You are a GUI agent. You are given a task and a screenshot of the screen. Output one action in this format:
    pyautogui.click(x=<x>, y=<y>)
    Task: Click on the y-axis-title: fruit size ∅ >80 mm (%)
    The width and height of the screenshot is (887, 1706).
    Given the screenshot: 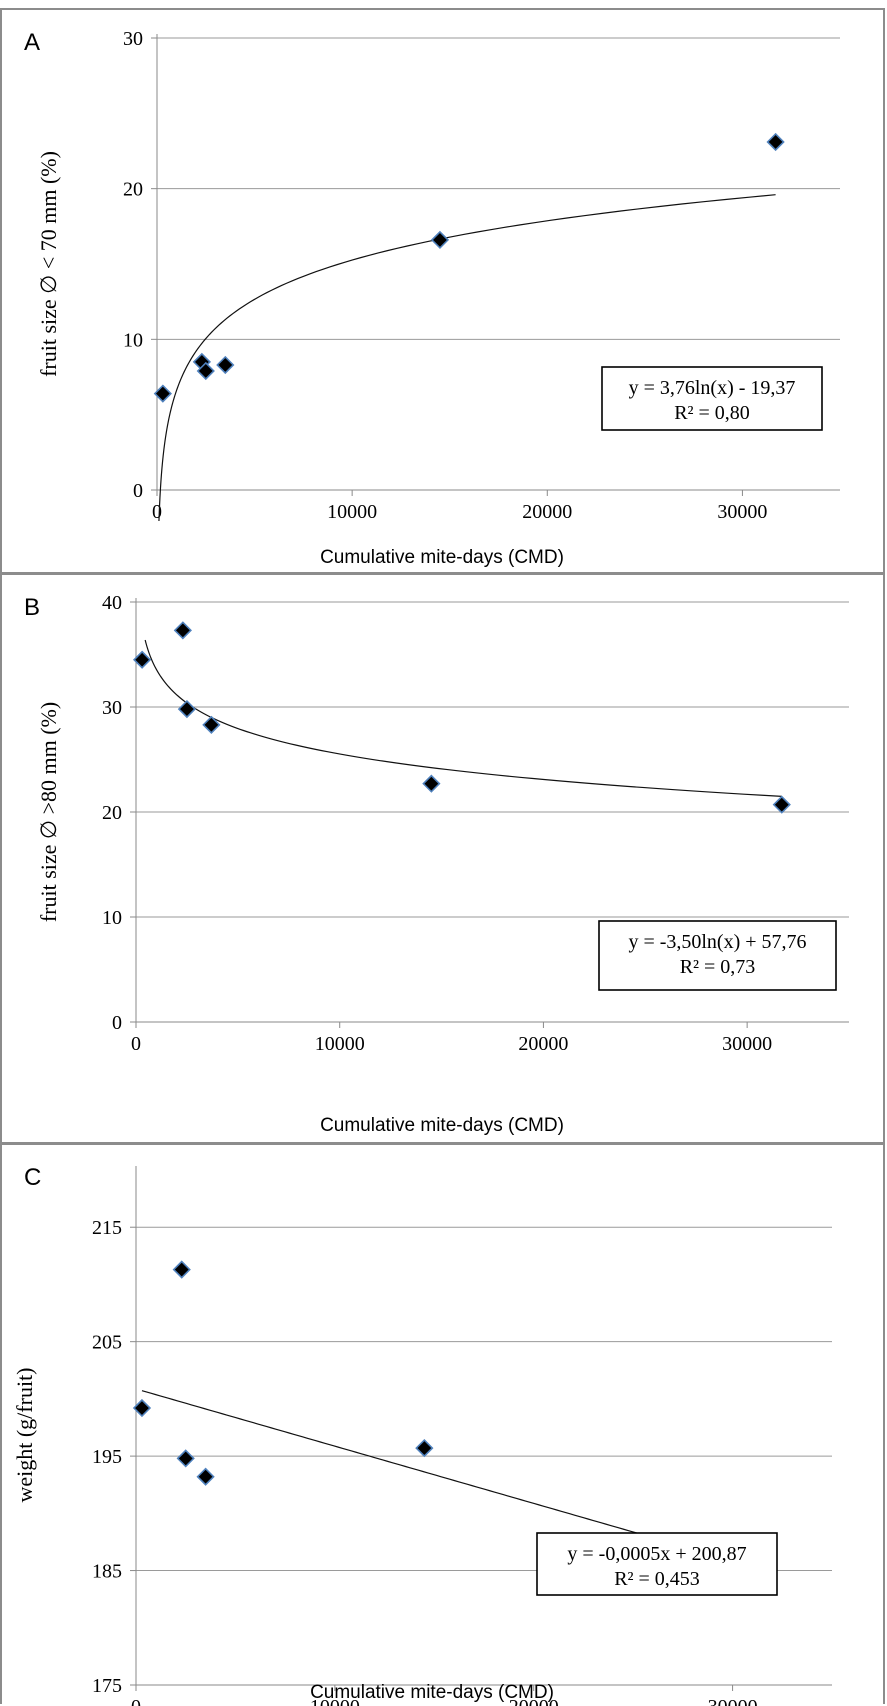 What is the action you would take?
    pyautogui.click(x=48, y=812)
    